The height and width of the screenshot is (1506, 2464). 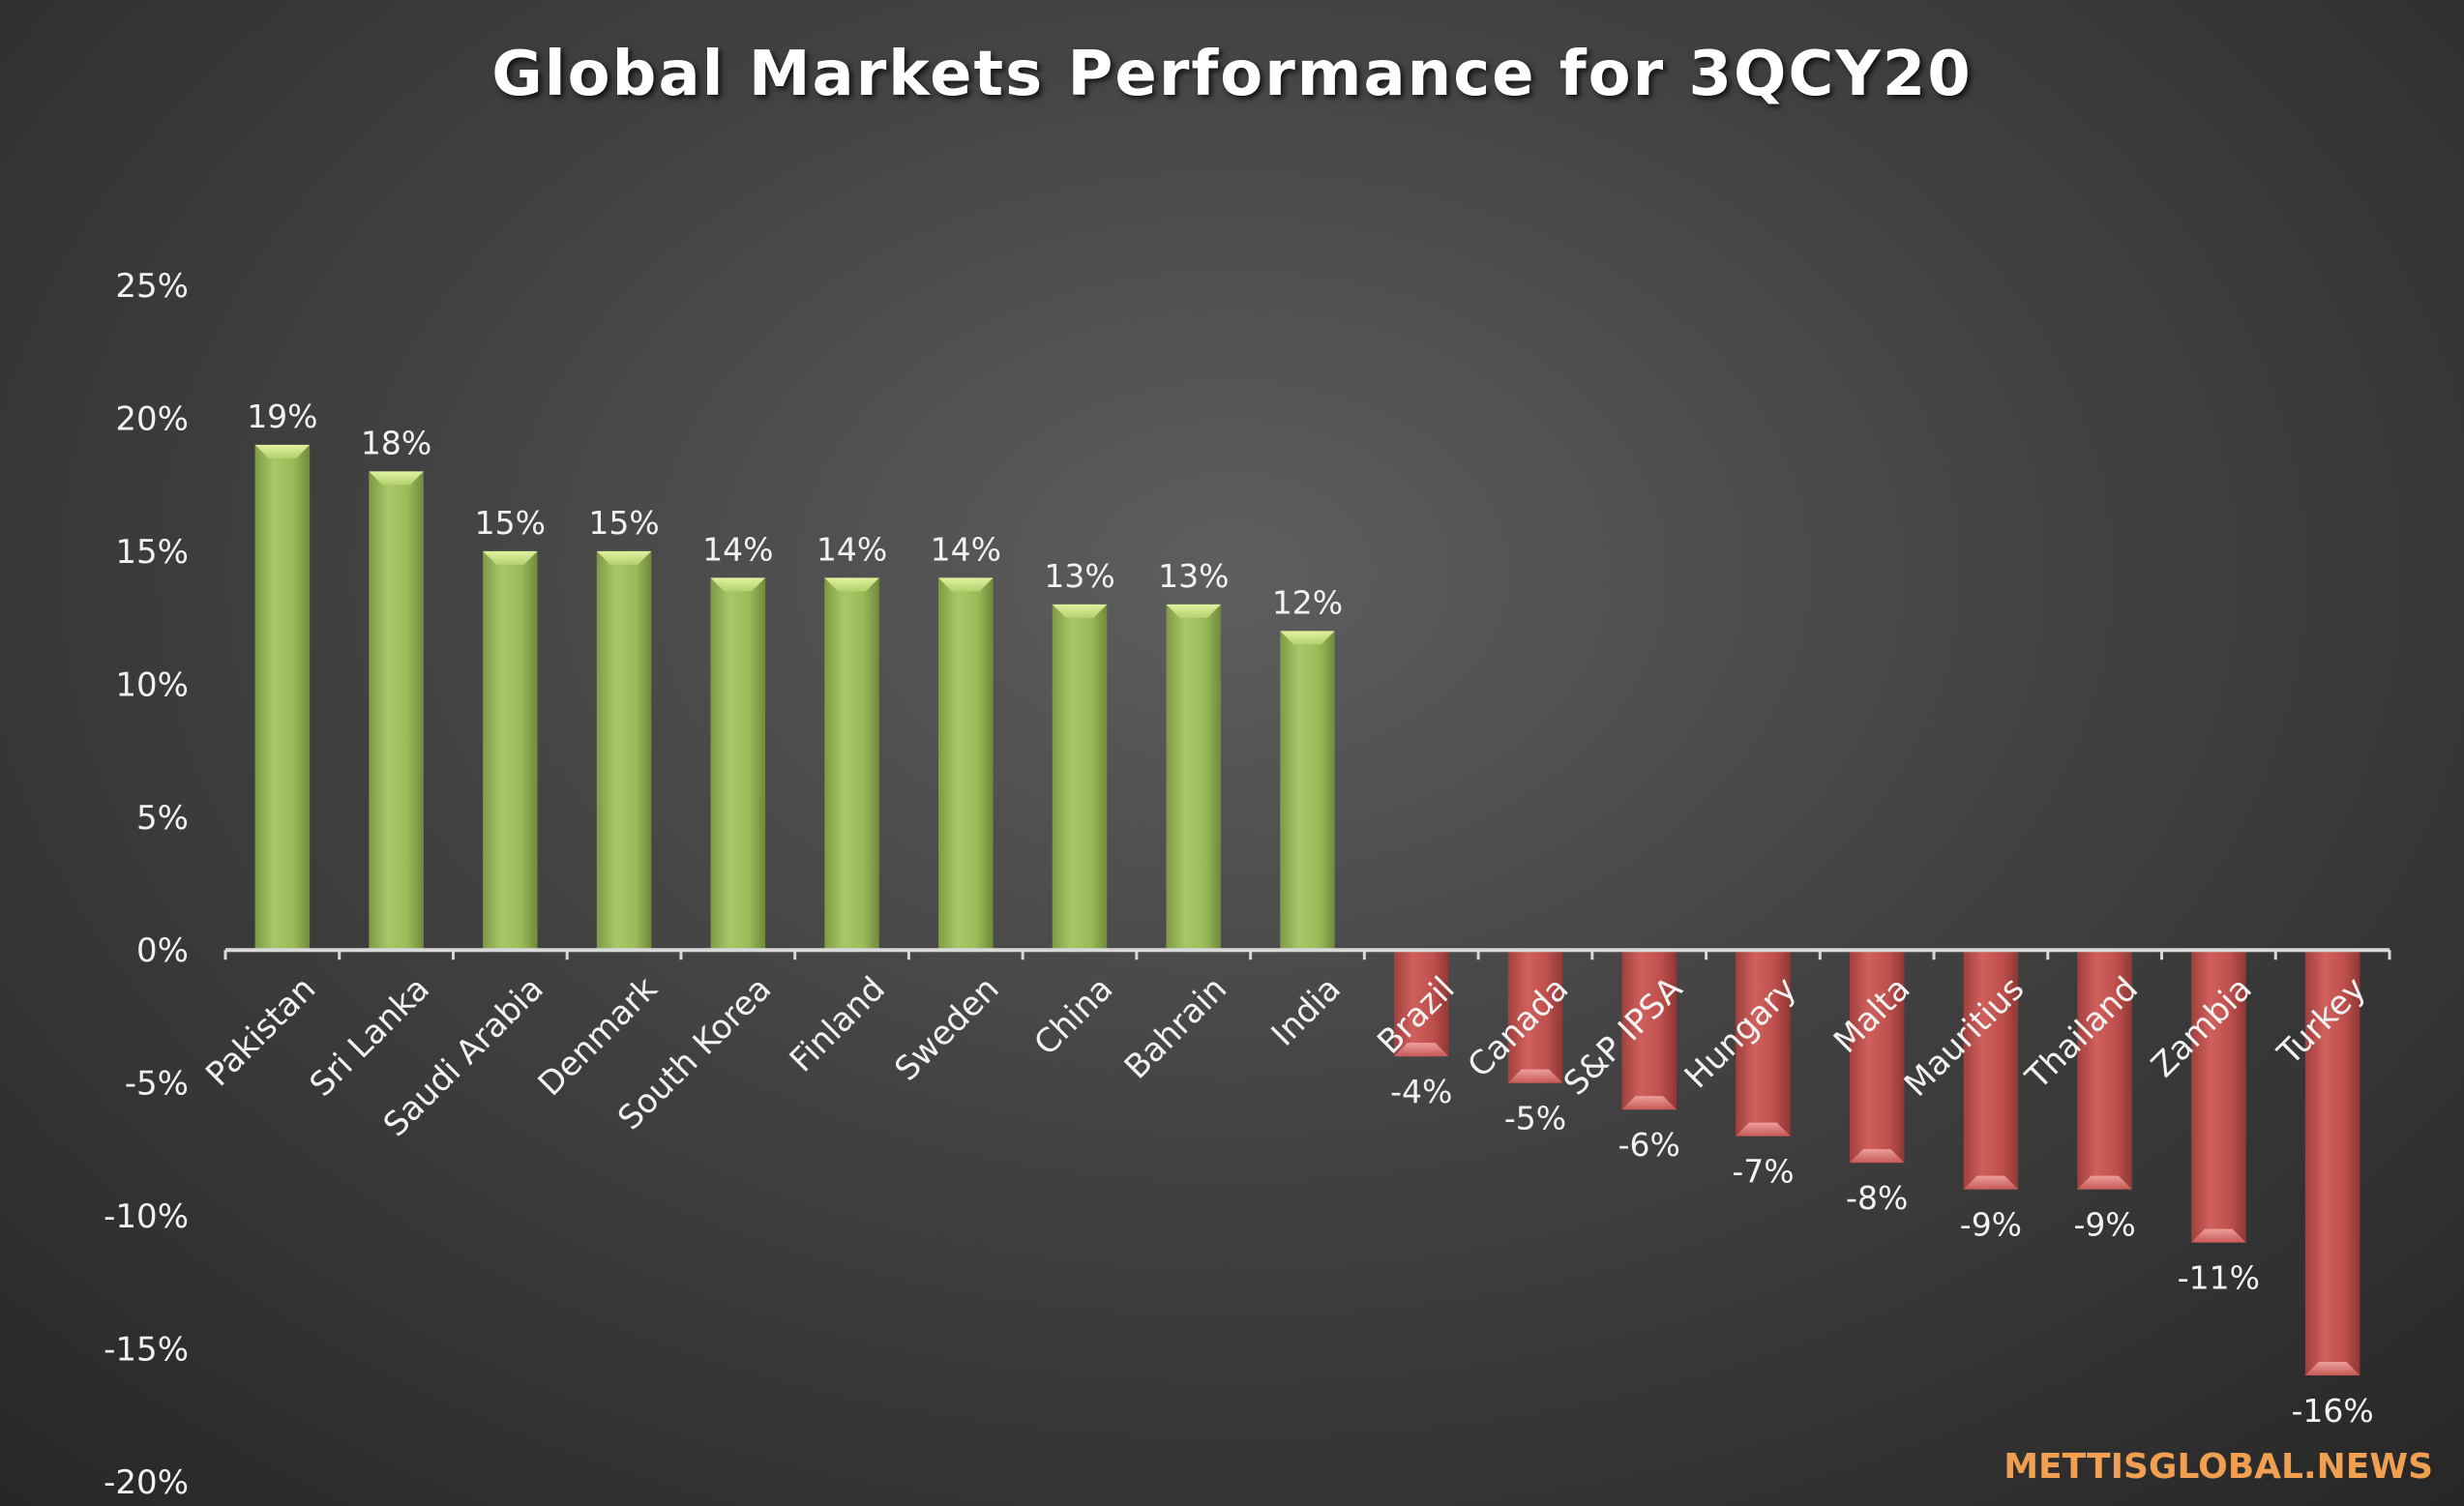 I want to click on y-tick-label: 20%, so click(x=152, y=418).